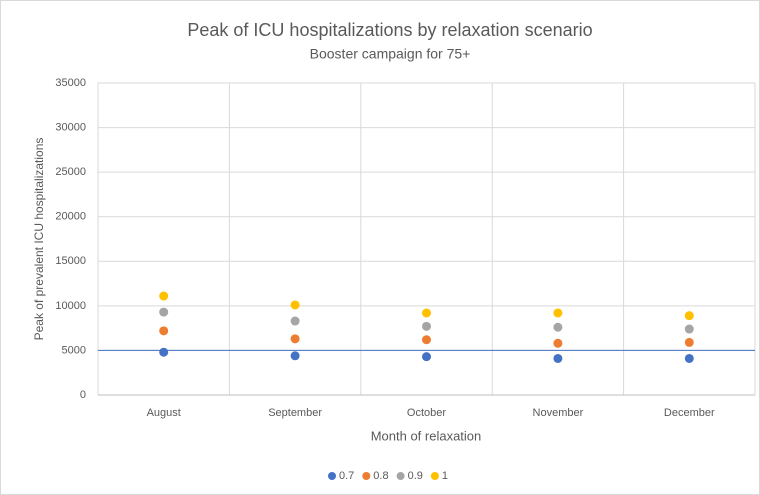 The width and height of the screenshot is (760, 495). I want to click on y-axis-label: Peak of prevalent ICU hospitalizations, so click(39, 239).